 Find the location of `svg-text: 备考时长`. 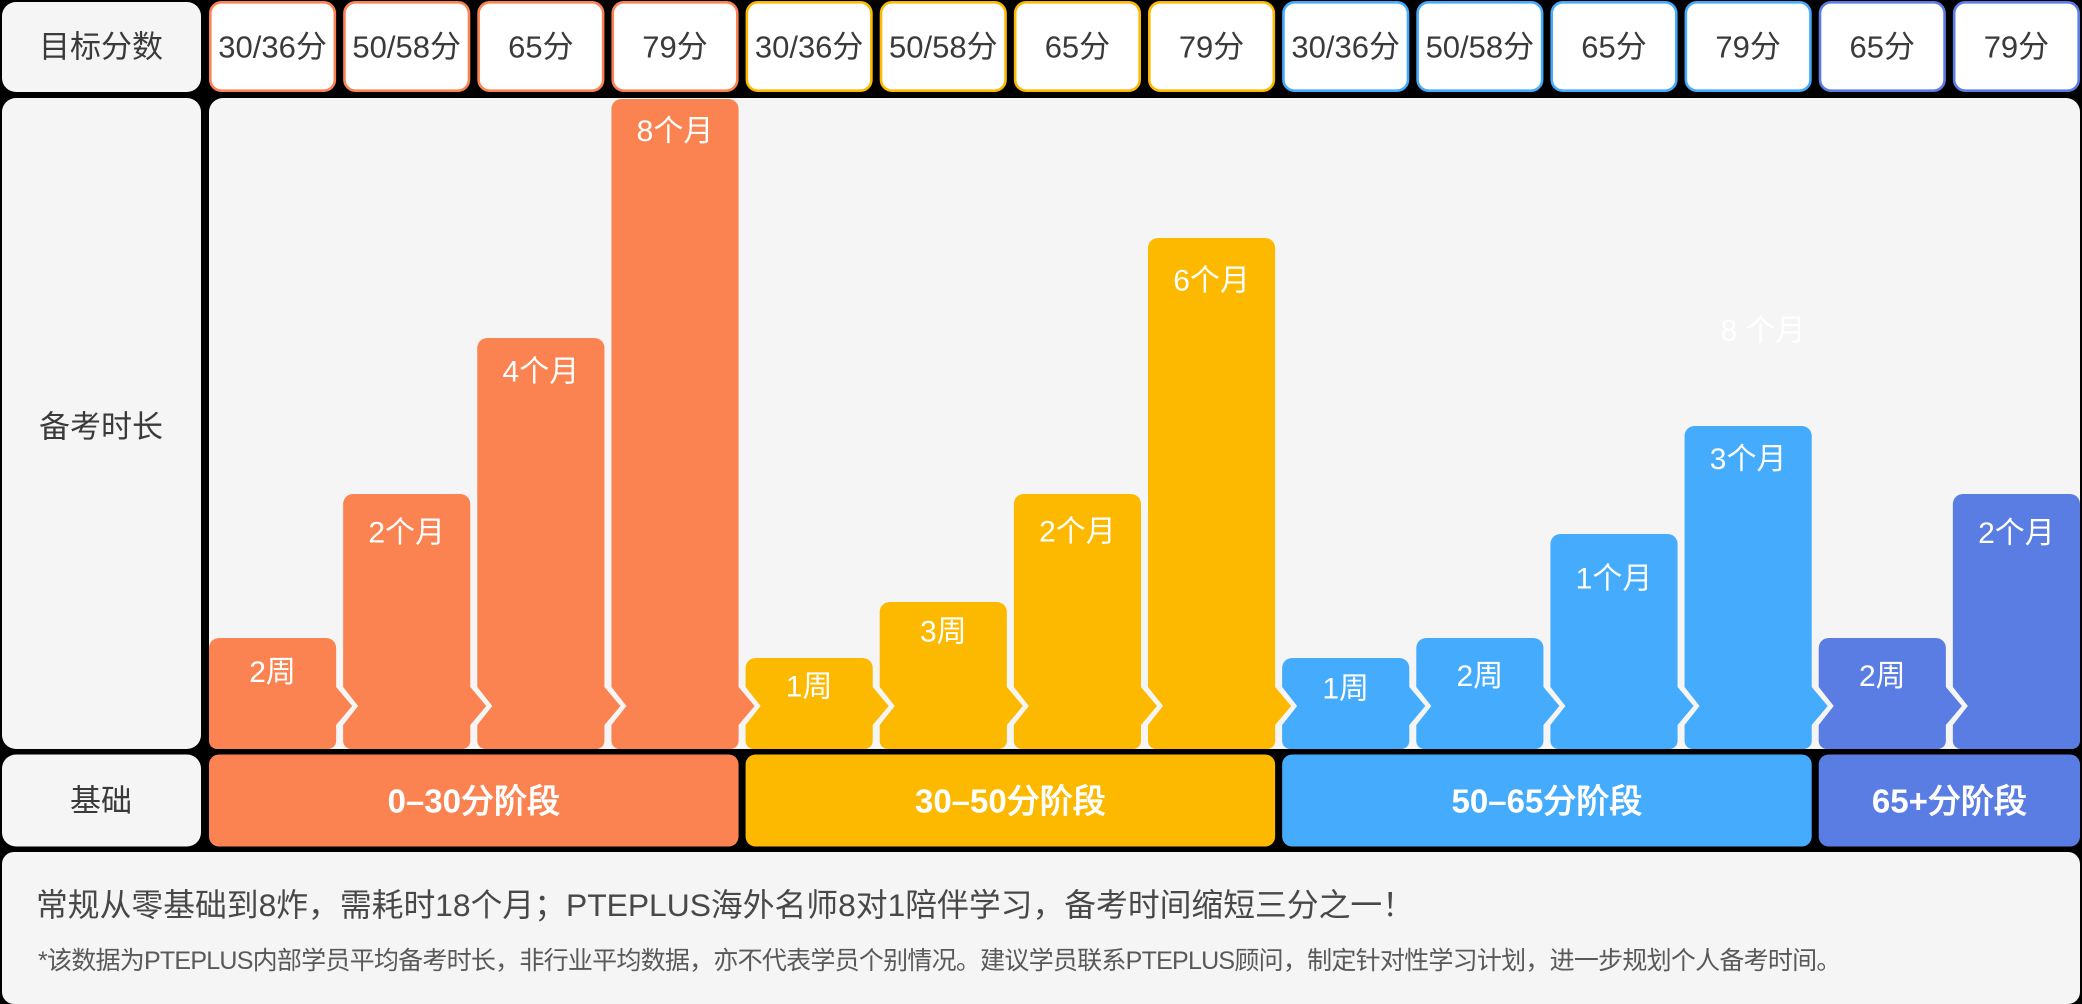

svg-text: 备考时长 is located at coordinates (101, 427).